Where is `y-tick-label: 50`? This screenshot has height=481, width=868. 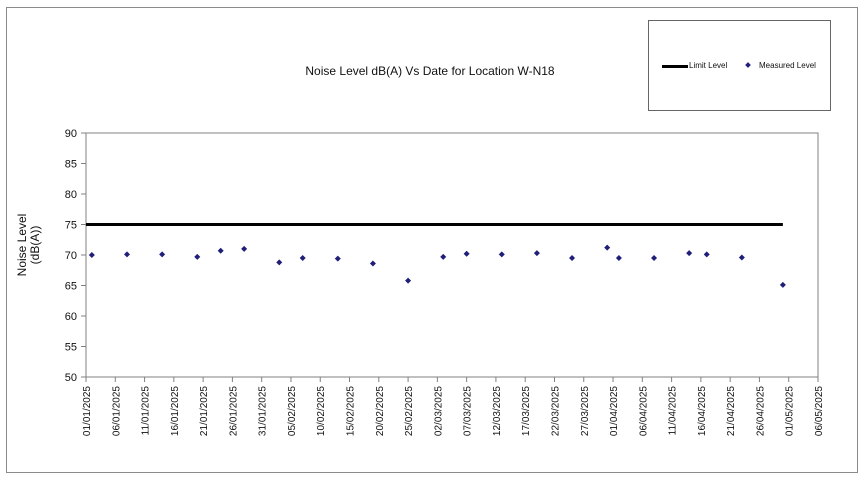 y-tick-label: 50 is located at coordinates (71, 378).